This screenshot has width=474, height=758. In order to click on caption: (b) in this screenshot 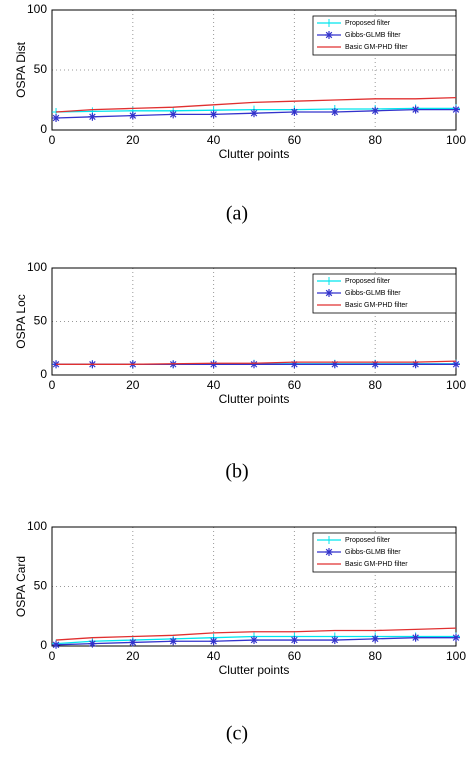, I will do `click(236, 472)`.